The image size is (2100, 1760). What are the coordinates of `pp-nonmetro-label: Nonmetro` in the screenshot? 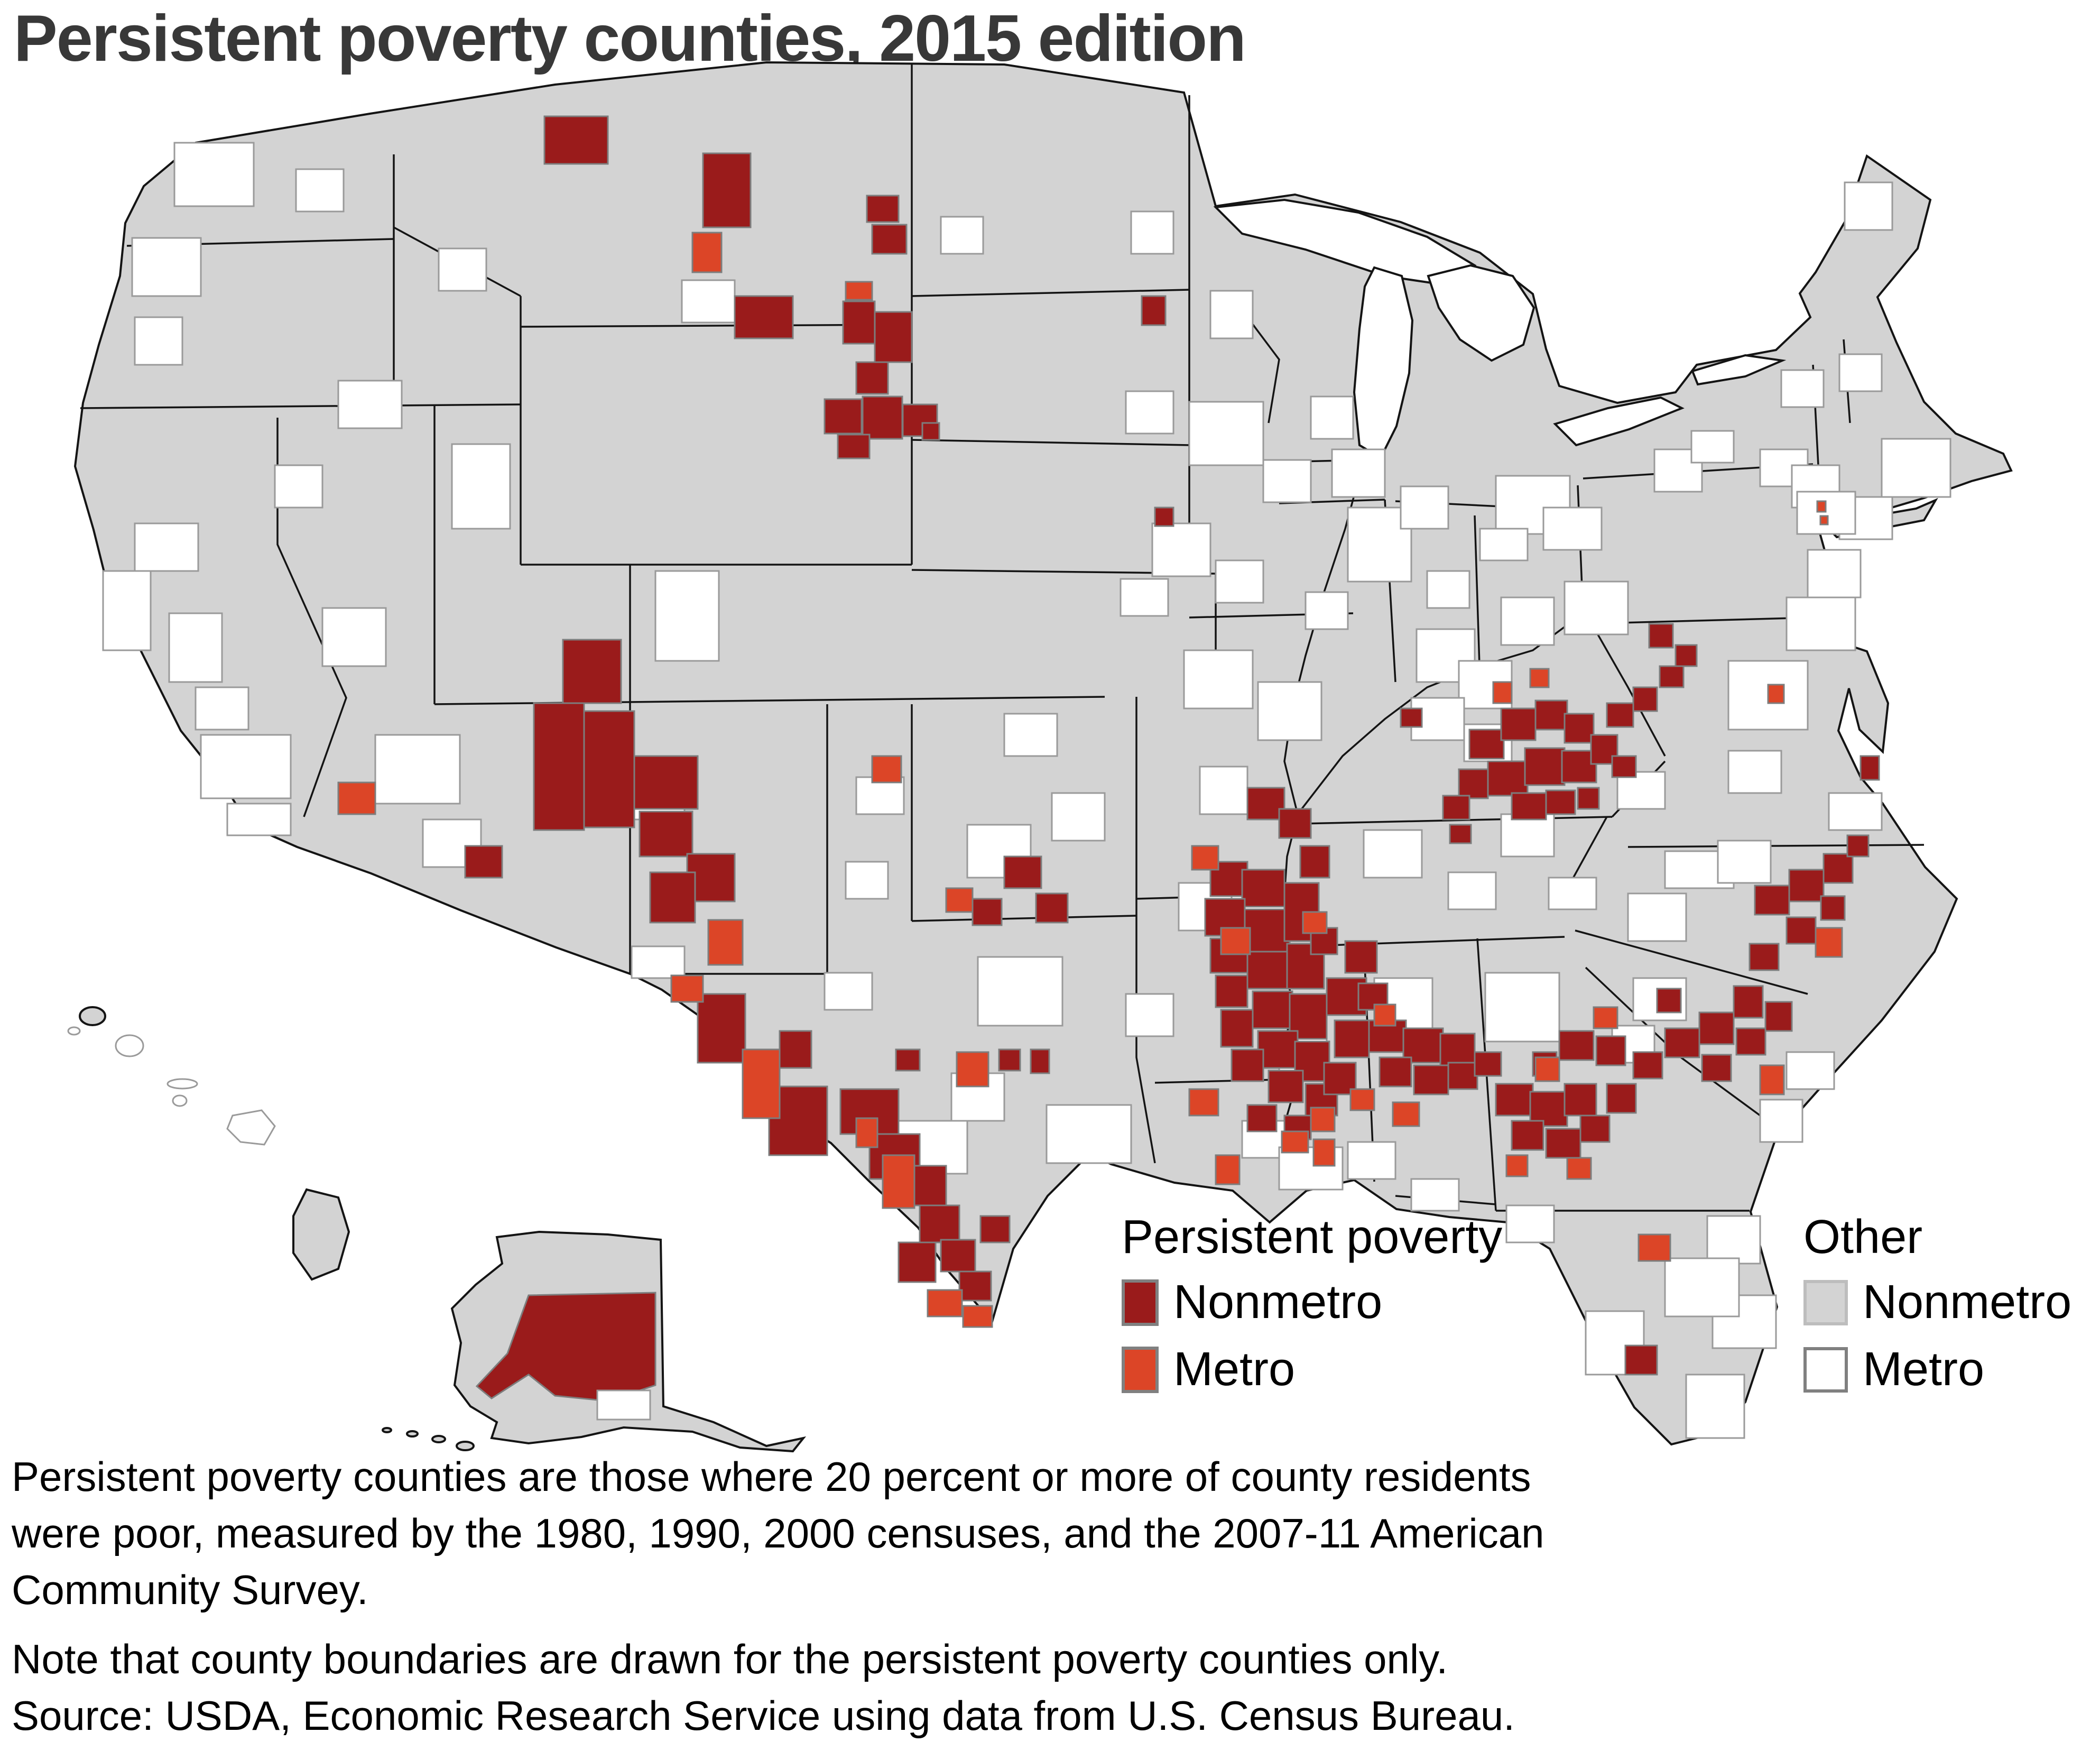 It's located at (1278, 1302).